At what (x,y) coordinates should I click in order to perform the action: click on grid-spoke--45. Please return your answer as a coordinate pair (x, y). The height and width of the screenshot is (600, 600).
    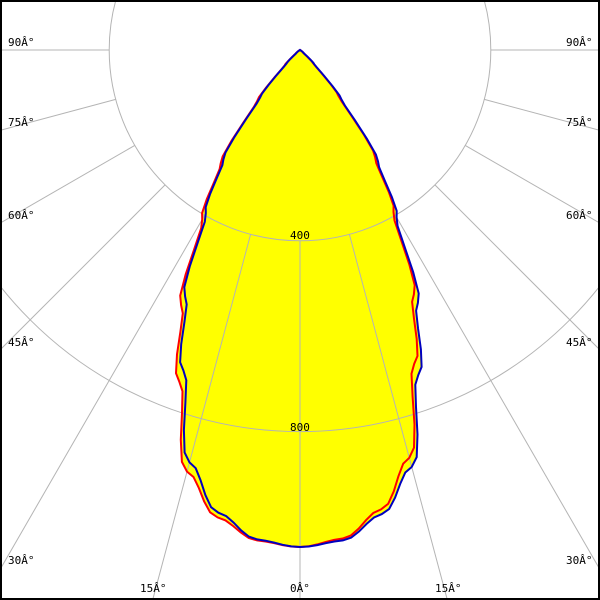
    Looking at the image, I should click on (83, 267).